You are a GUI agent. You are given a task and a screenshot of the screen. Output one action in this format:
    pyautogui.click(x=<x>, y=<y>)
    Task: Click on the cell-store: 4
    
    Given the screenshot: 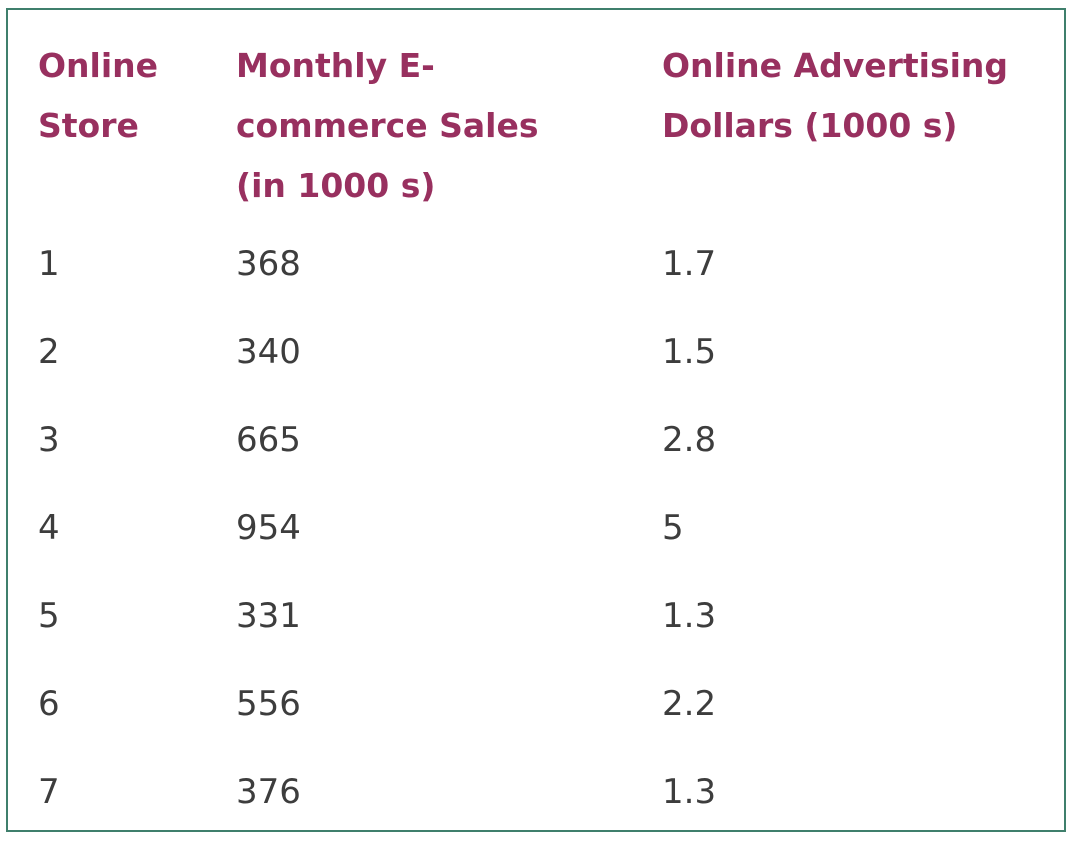 What is the action you would take?
    pyautogui.click(x=49, y=528)
    